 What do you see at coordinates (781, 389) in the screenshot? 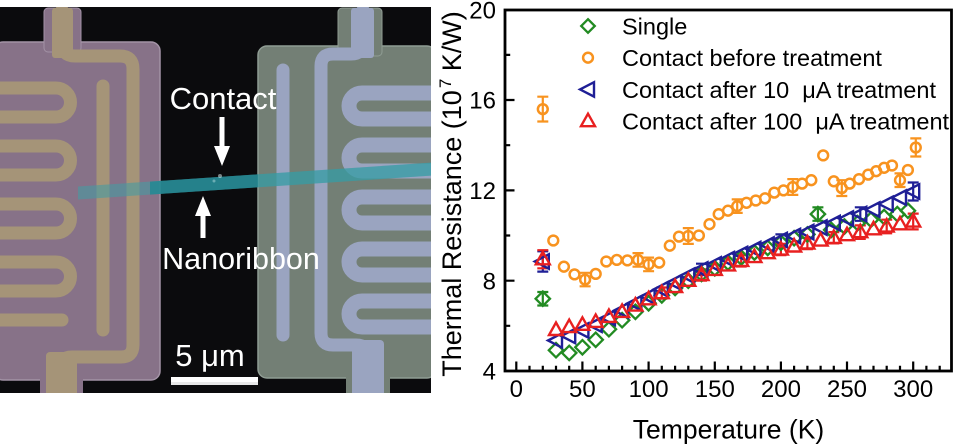
I see `svg-text: 200` at bounding box center [781, 389].